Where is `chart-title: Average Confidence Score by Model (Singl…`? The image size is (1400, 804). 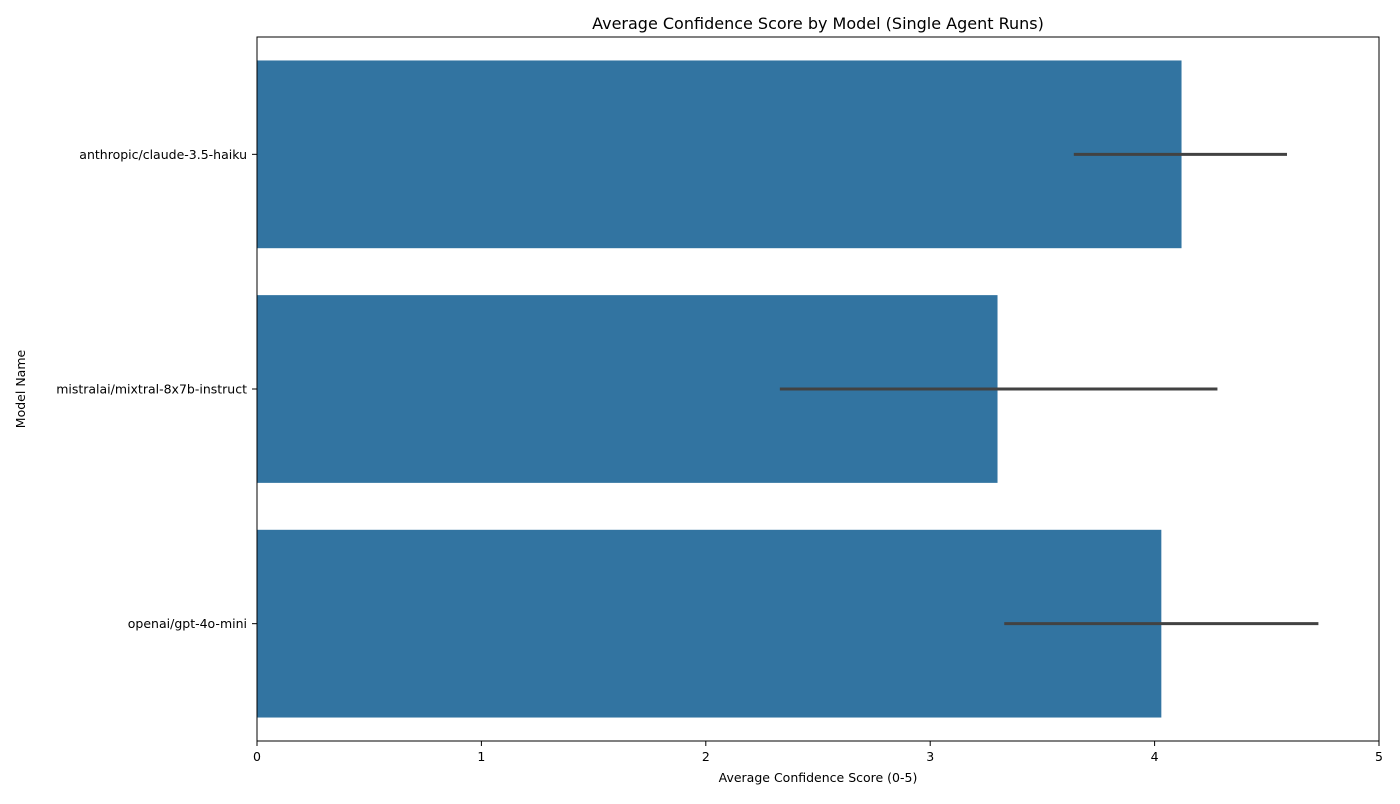 chart-title: Average Confidence Score by Model (Singl… is located at coordinates (818, 23).